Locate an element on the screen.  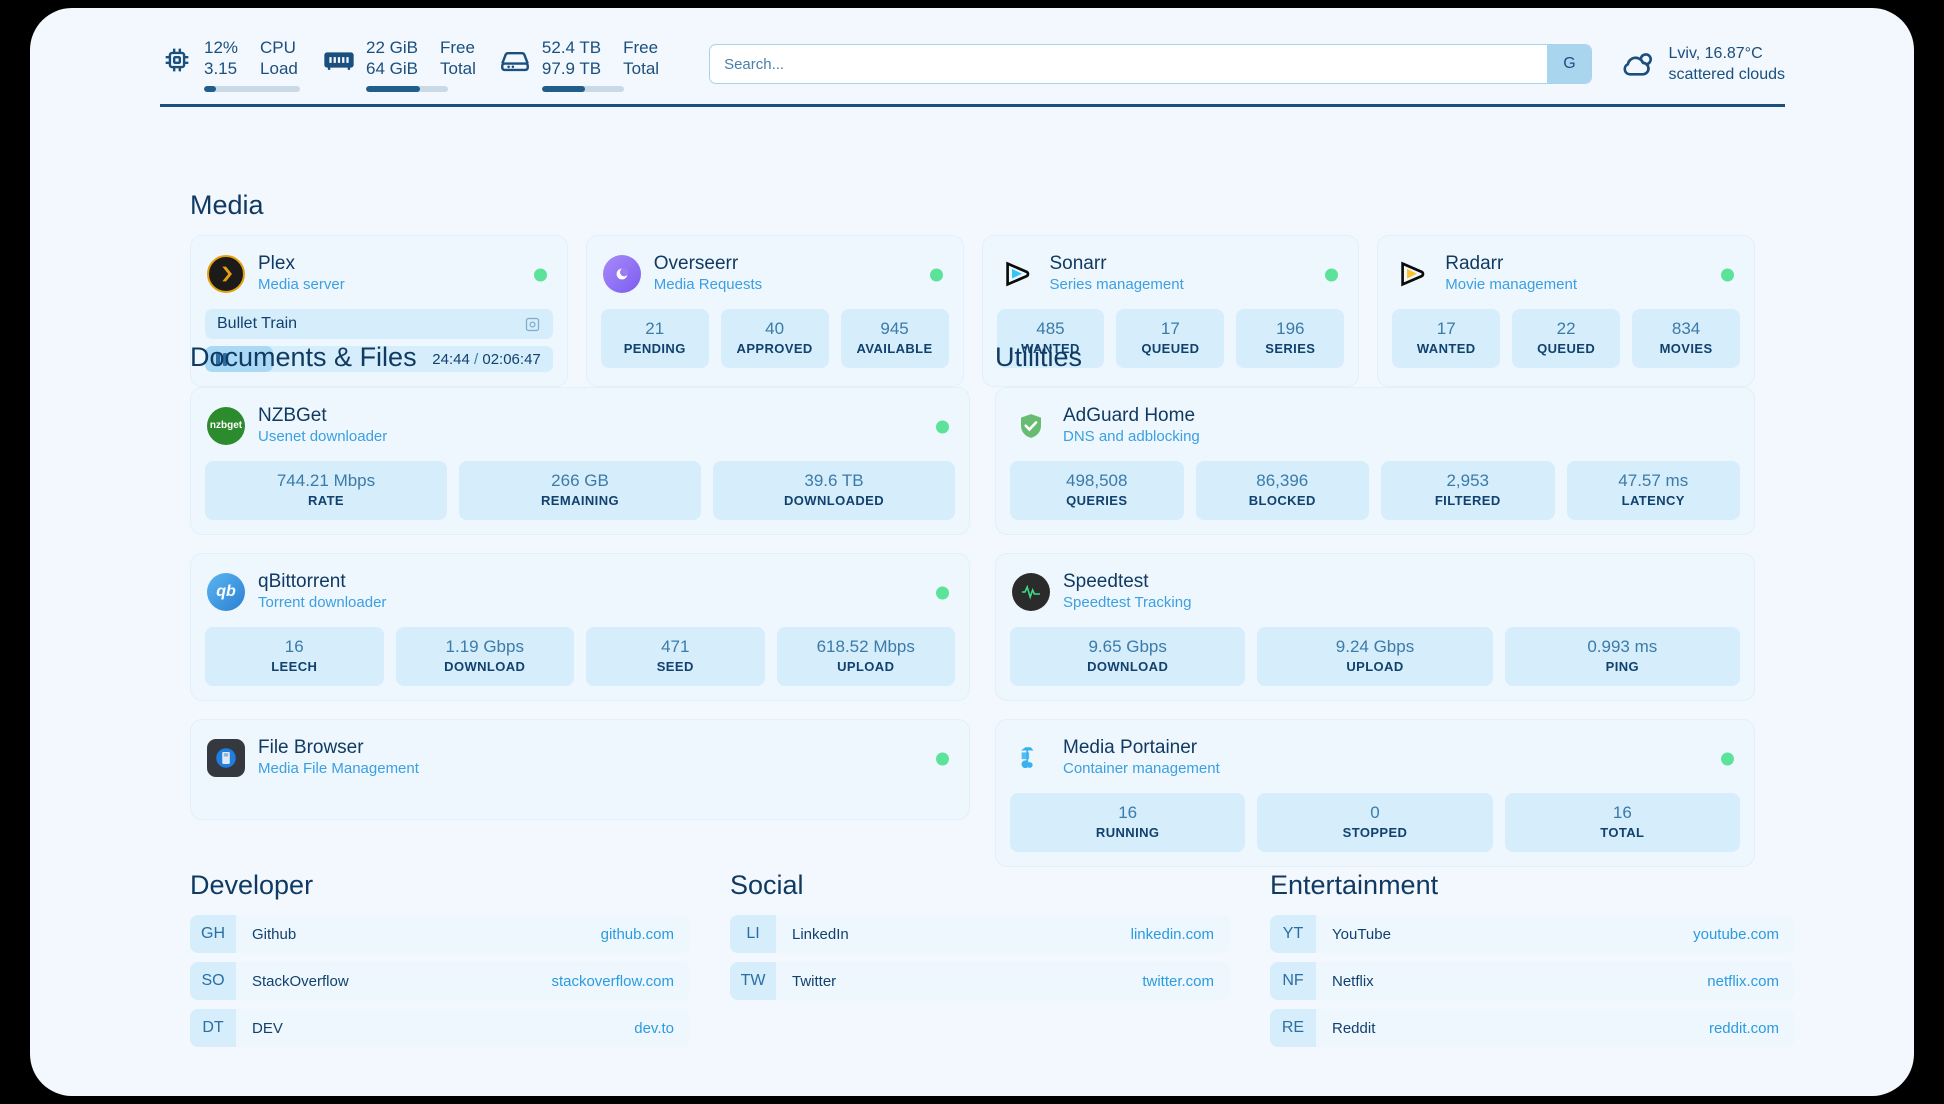
stat-value: 485 is located at coordinates (1050, 328).